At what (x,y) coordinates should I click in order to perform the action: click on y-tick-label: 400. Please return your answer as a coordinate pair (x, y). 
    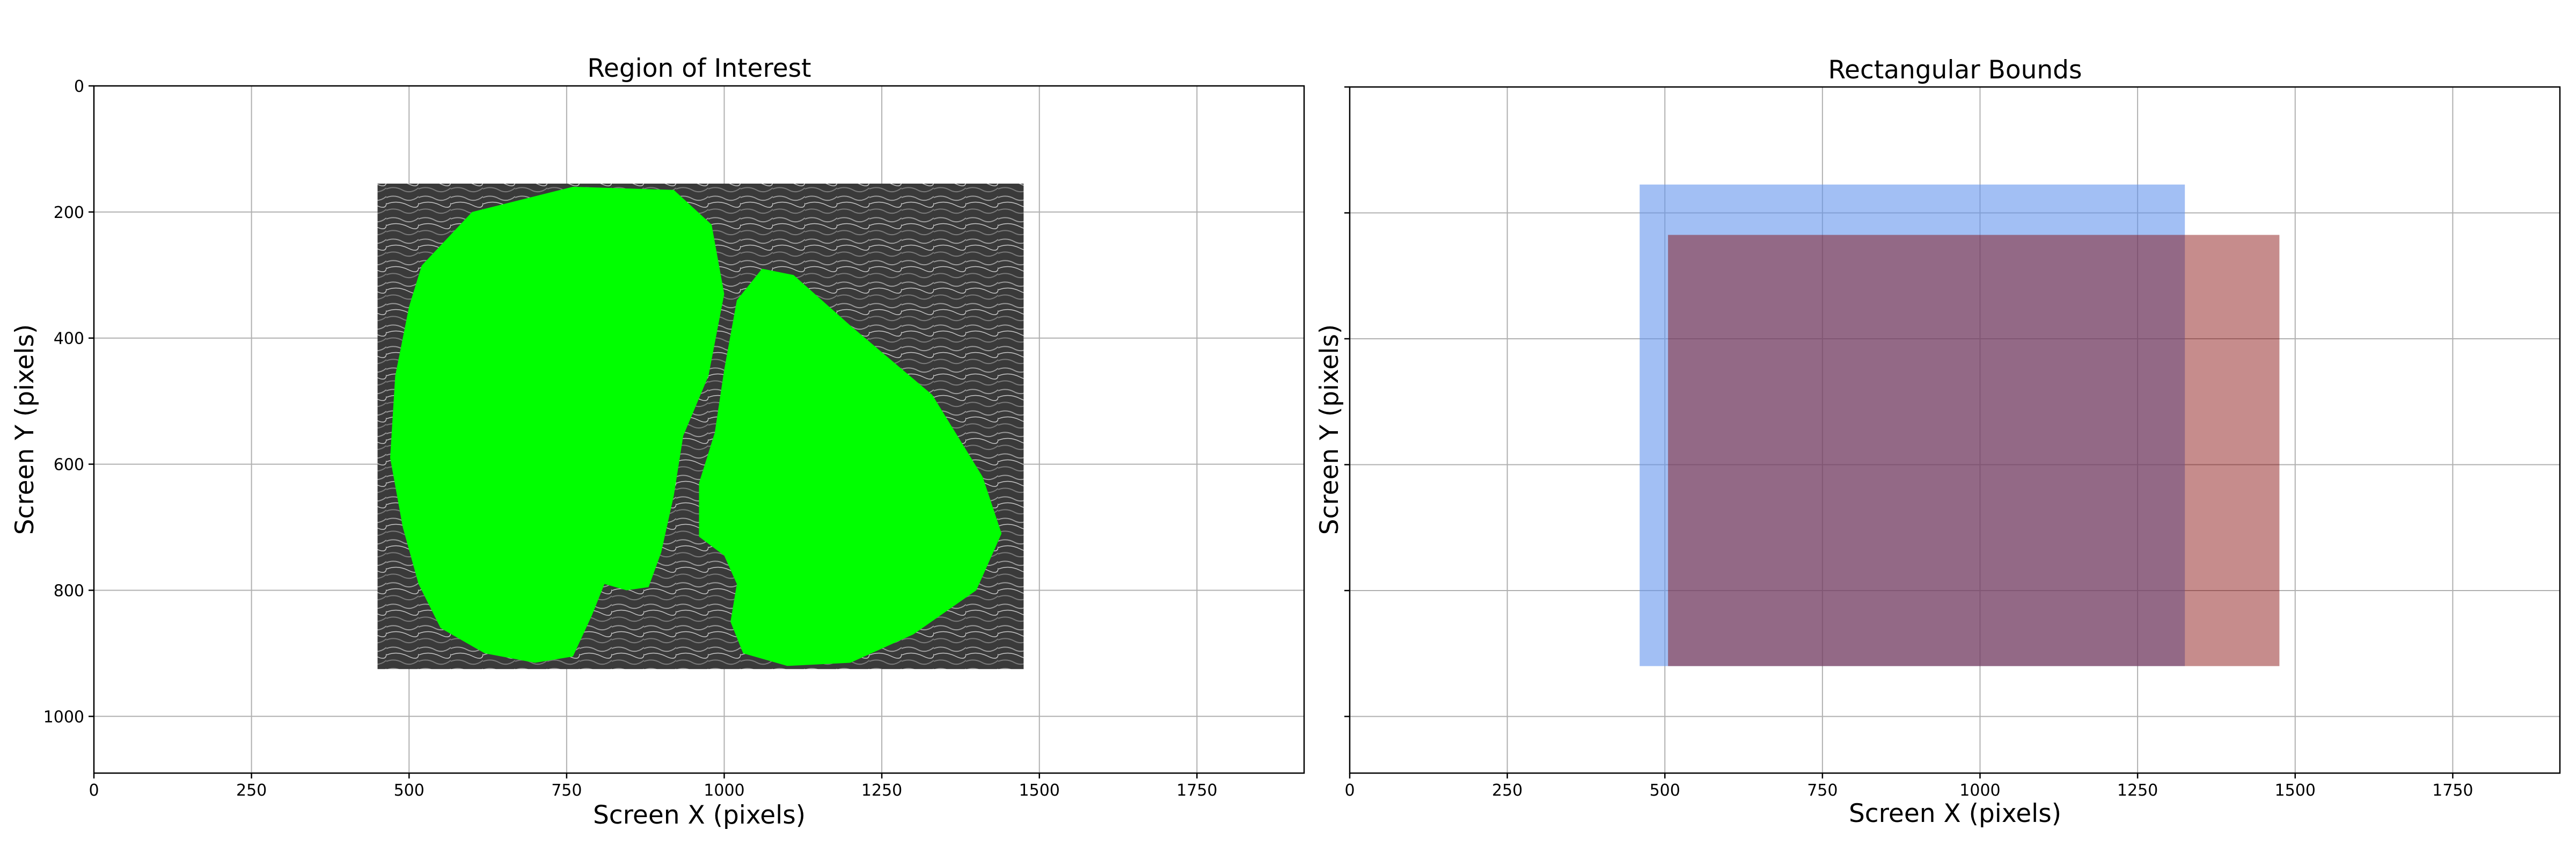
    Looking at the image, I should click on (69, 339).